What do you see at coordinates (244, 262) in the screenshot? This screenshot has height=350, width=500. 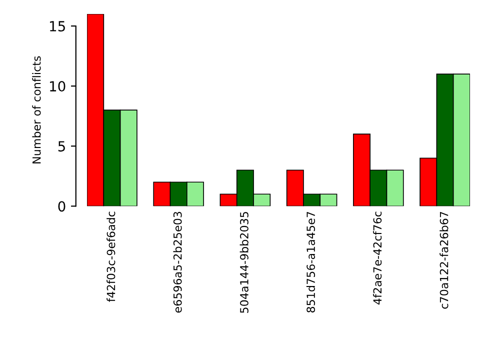 I see `x-tick-label: 504a144-9bb2035` at bounding box center [244, 262].